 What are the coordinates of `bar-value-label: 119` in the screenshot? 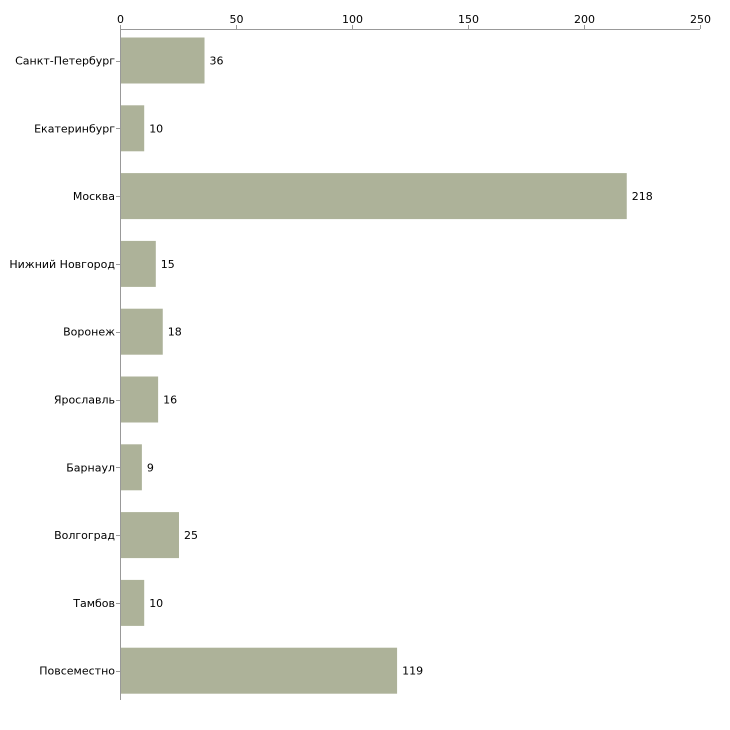 It's located at (412, 671).